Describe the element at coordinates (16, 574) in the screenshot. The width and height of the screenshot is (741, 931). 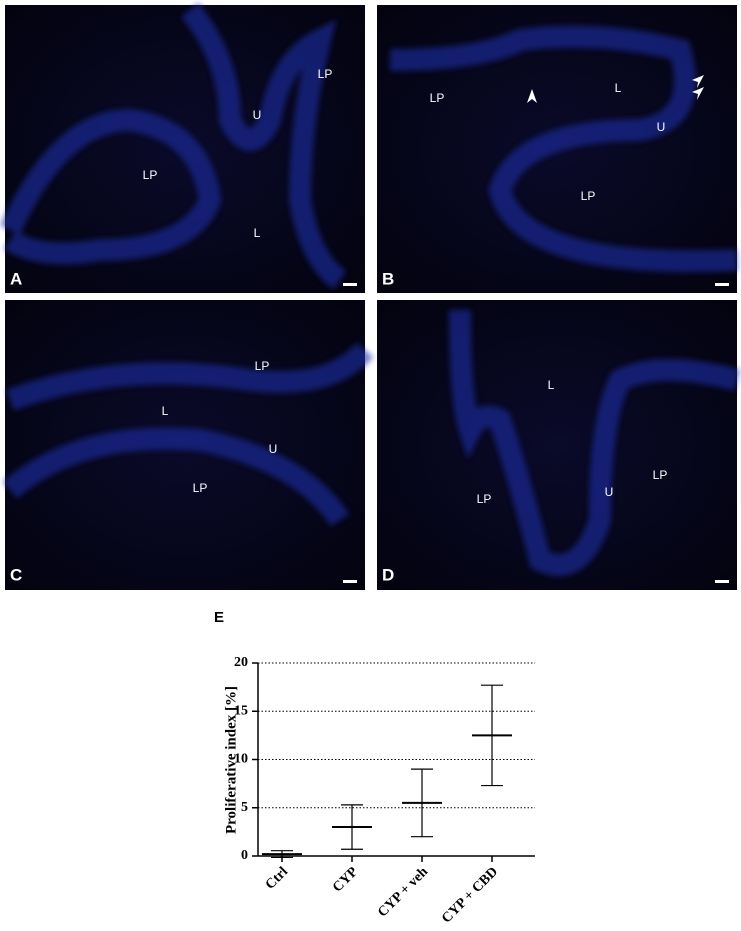
I see `panel-letter: C` at that location.